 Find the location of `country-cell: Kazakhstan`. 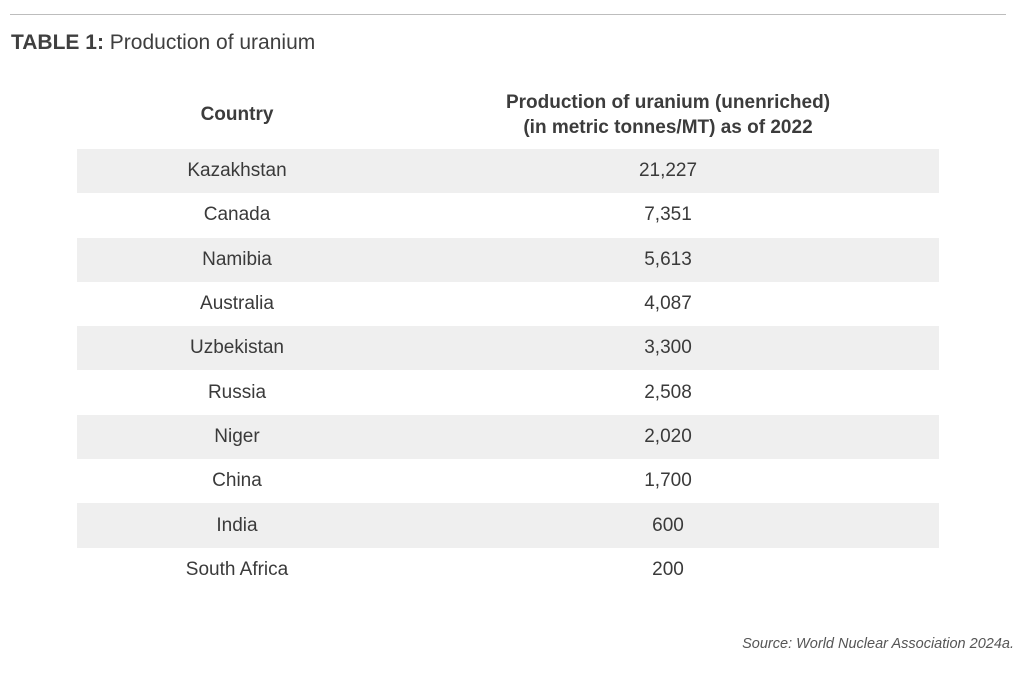

country-cell: Kazakhstan is located at coordinates (237, 171).